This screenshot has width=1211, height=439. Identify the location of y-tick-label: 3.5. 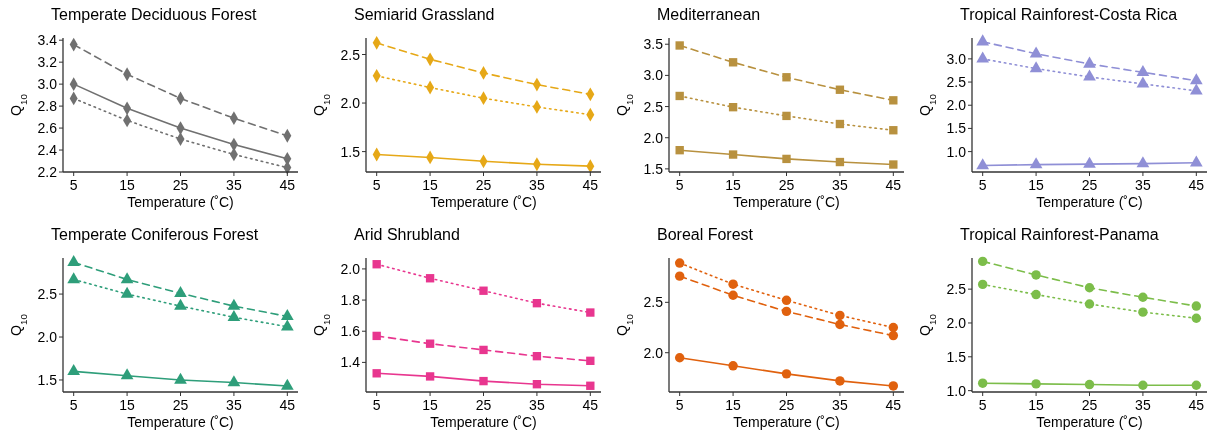
(653, 44).